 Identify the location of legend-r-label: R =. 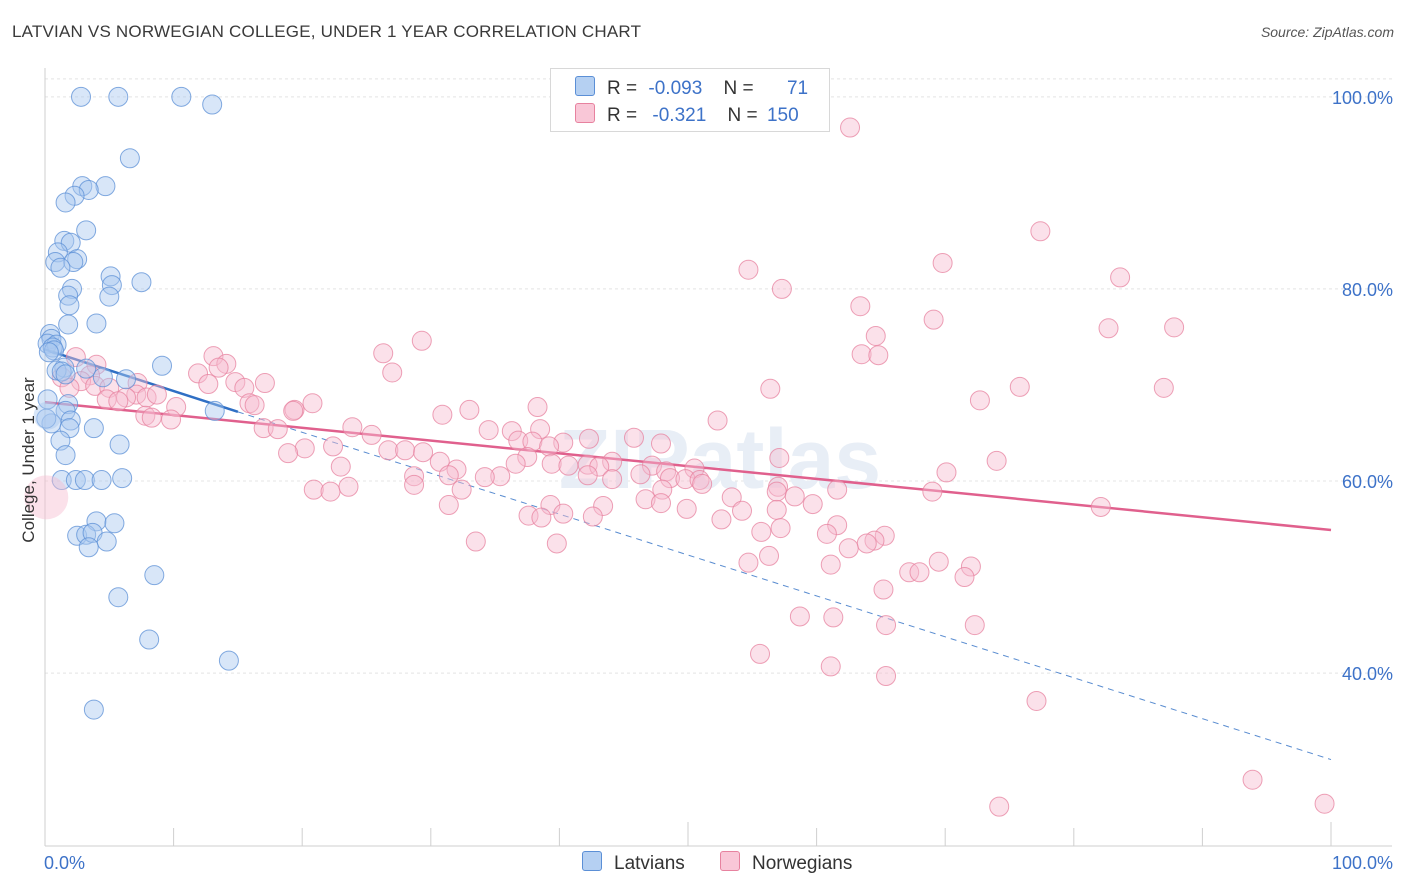
(622, 115).